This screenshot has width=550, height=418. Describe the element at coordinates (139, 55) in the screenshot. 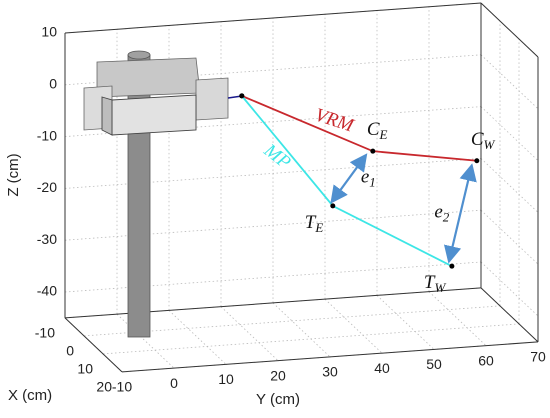

I see `post-top` at that location.